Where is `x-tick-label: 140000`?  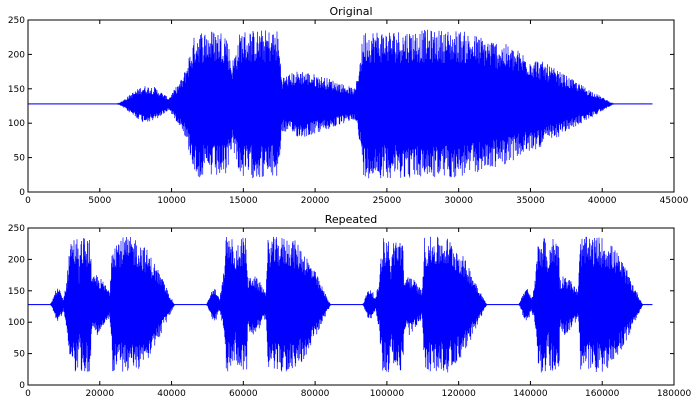 x-tick-label: 140000 is located at coordinates (530, 394).